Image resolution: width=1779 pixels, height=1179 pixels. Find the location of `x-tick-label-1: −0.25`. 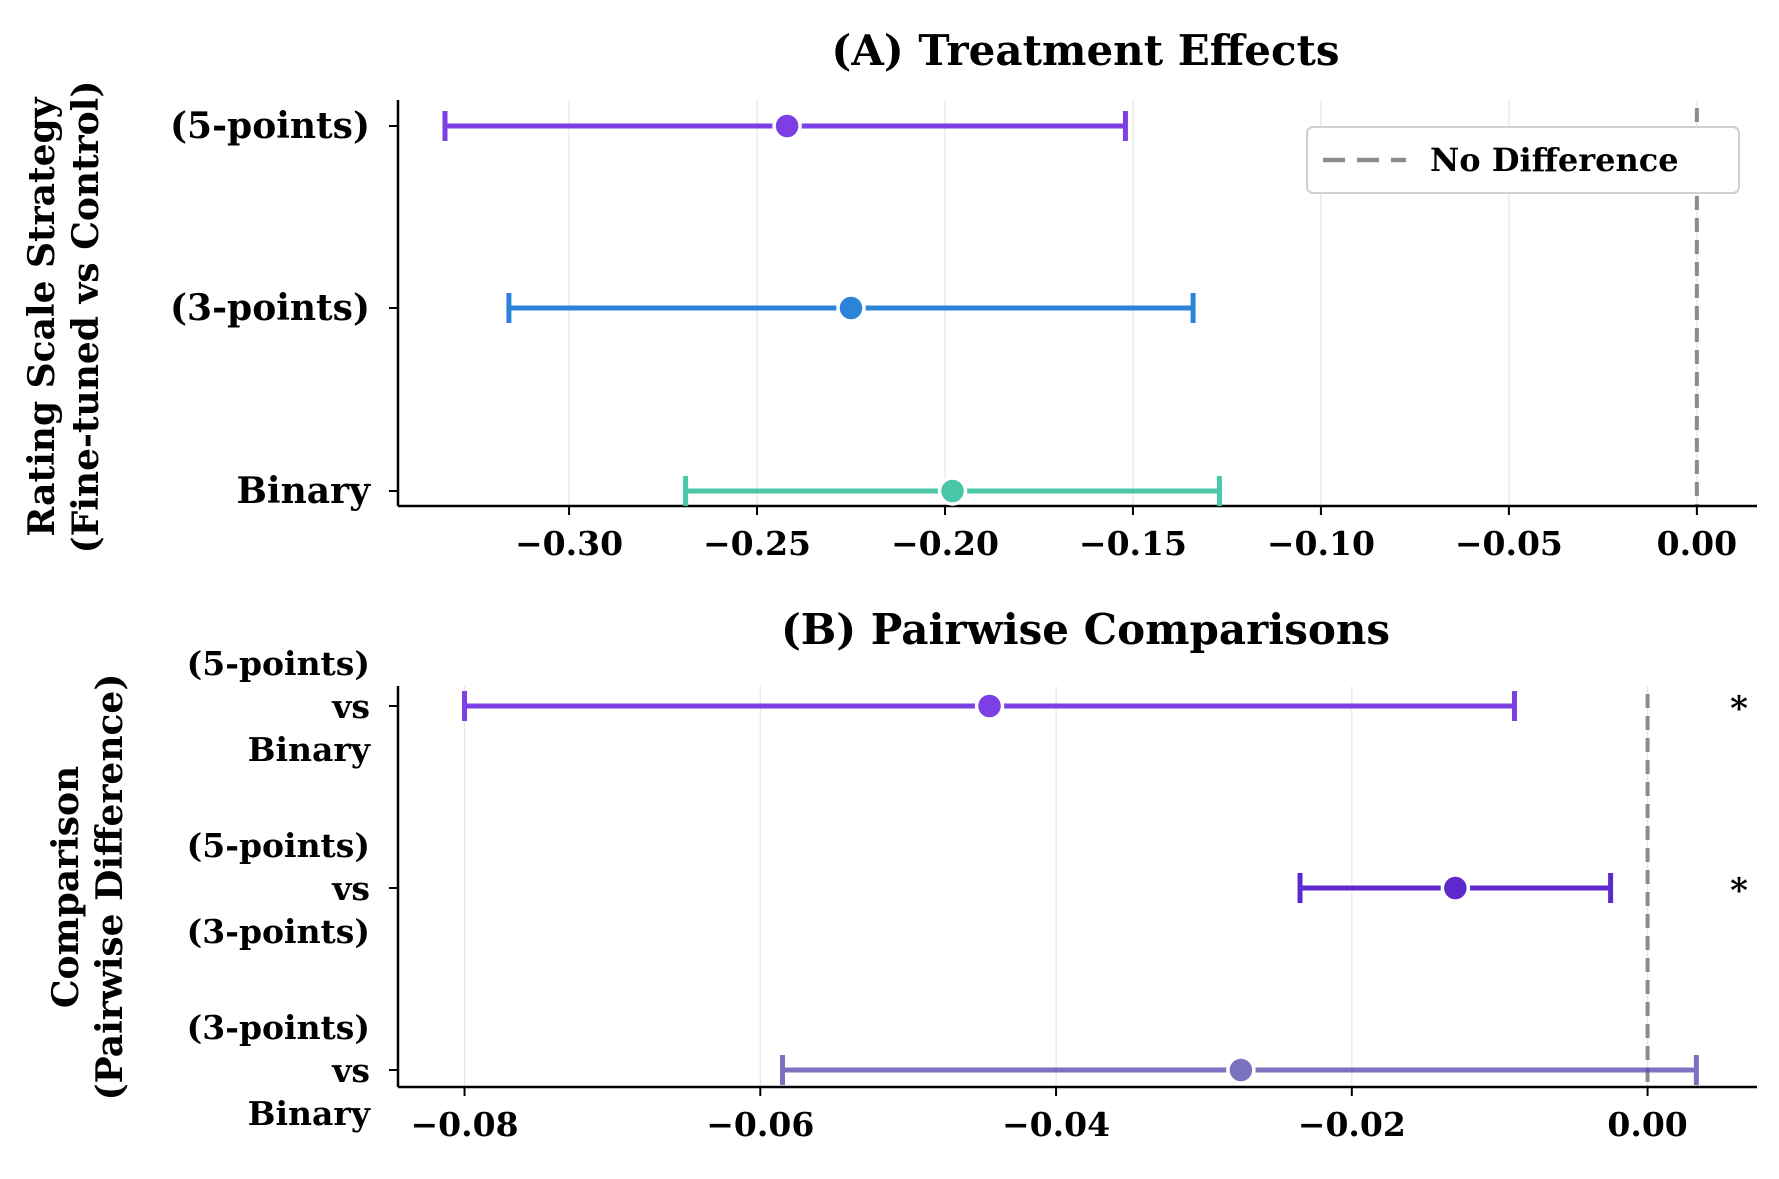

x-tick-label-1: −0.25 is located at coordinates (757, 543).